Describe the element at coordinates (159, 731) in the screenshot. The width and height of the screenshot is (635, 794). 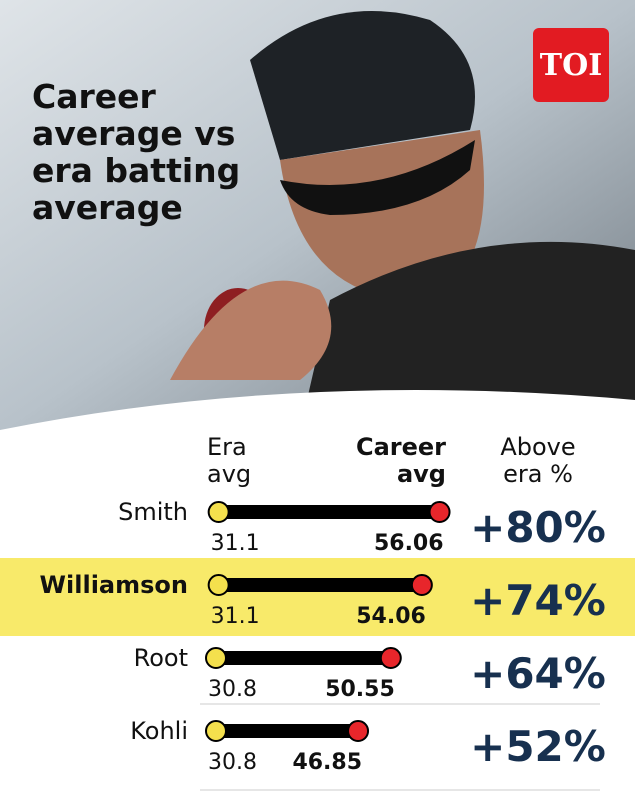
I see `category-label: Kohli` at that location.